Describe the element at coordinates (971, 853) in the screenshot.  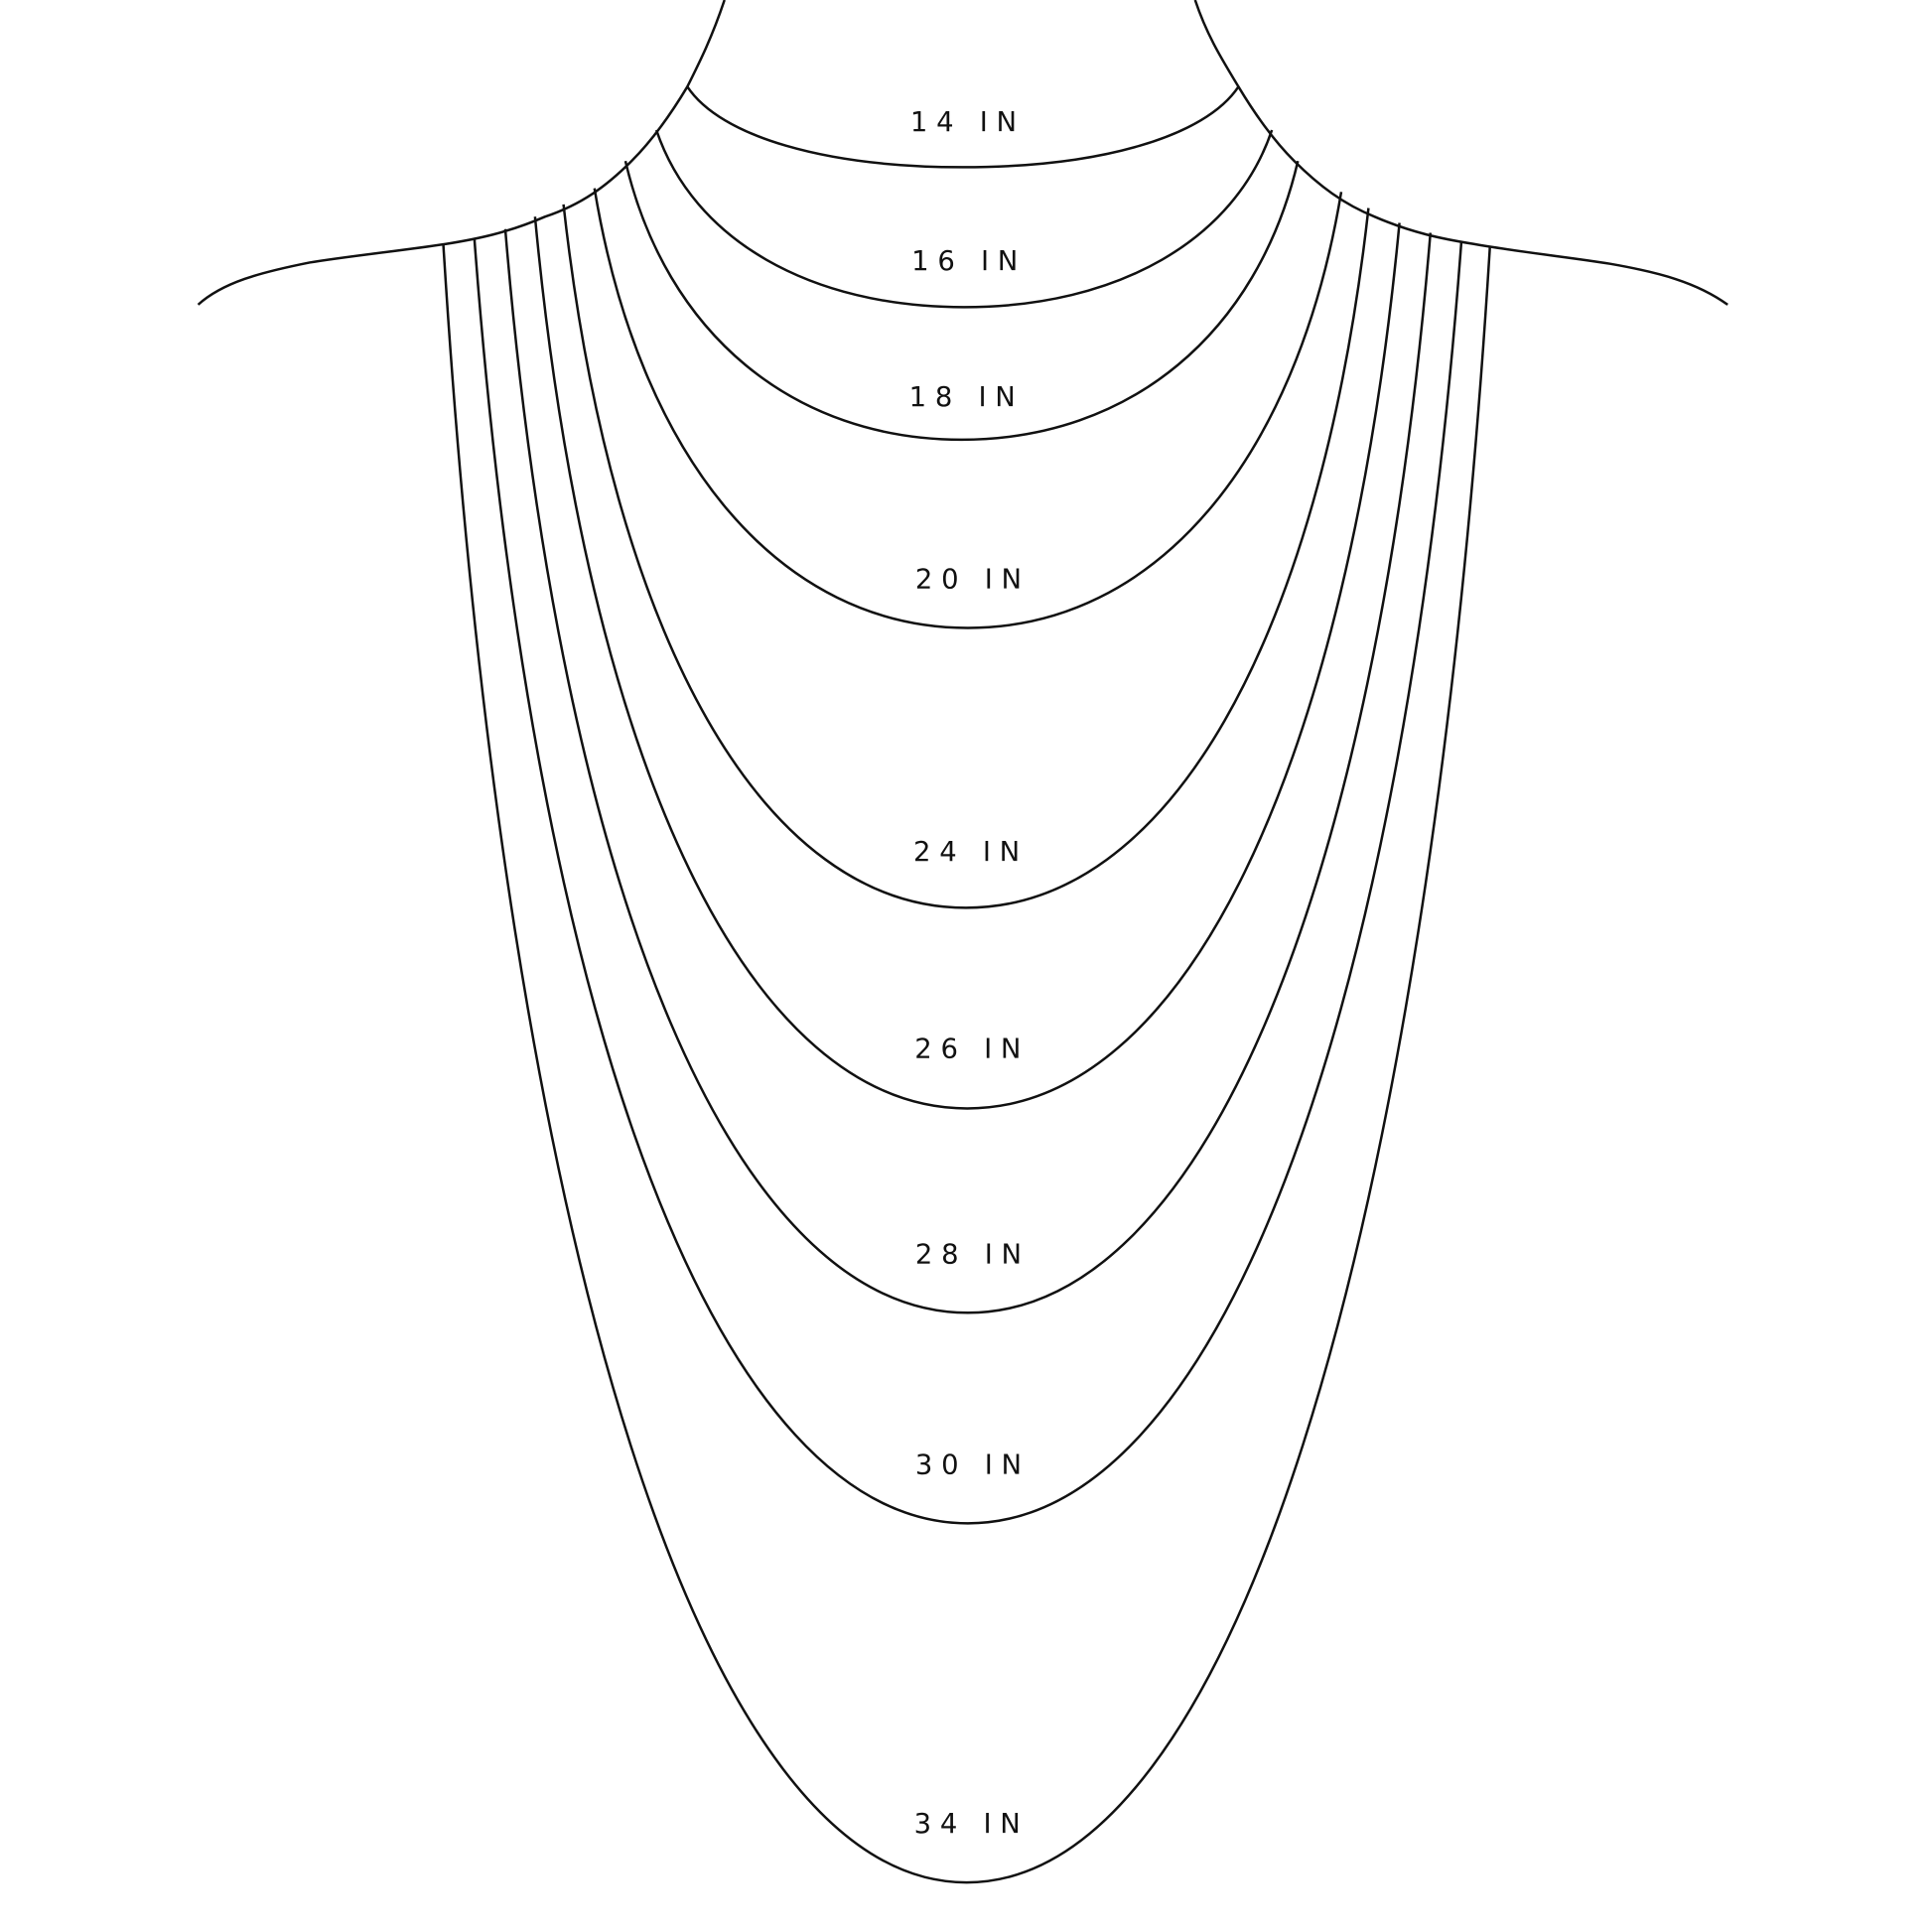
I see `chain-label-24-in: 24 IN` at that location.